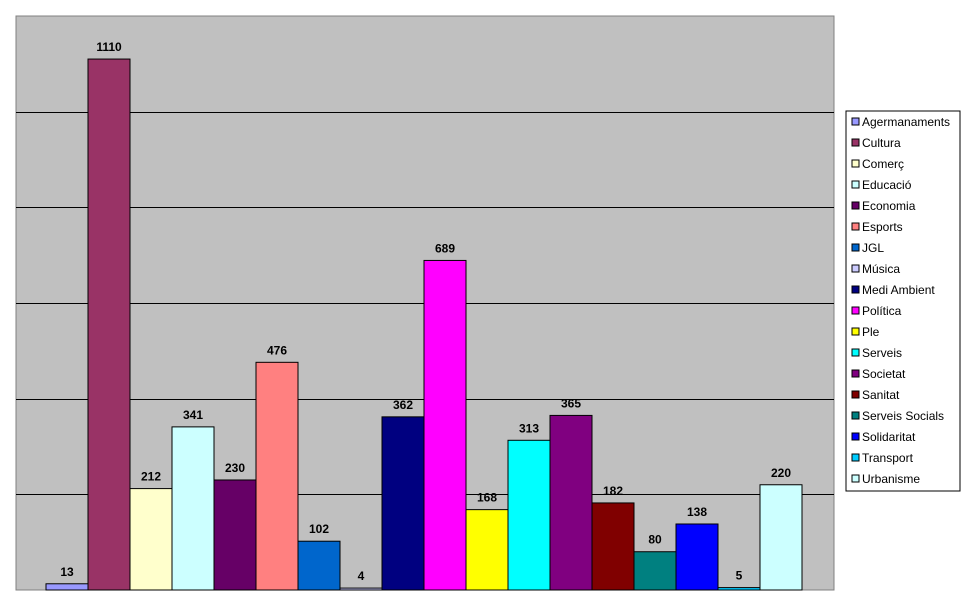 This screenshot has width=970, height=604. Describe the element at coordinates (571, 403) in the screenshot. I see `bar-value-label: 365` at that location.